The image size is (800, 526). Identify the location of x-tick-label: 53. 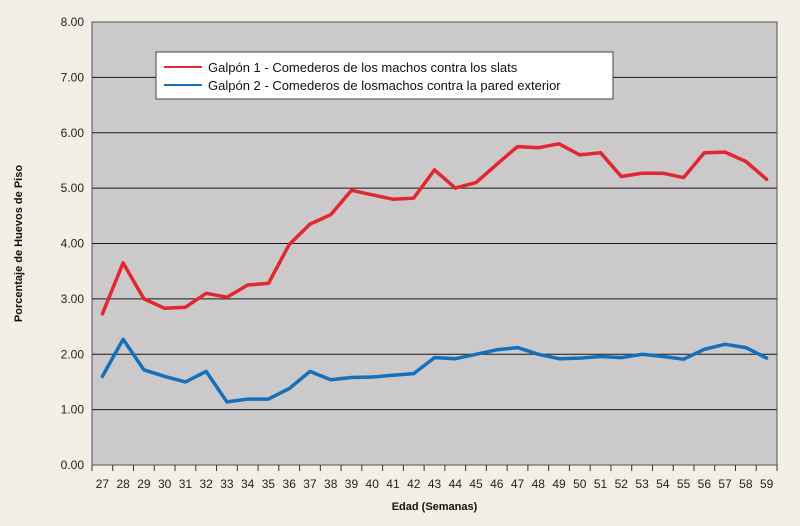
(642, 484).